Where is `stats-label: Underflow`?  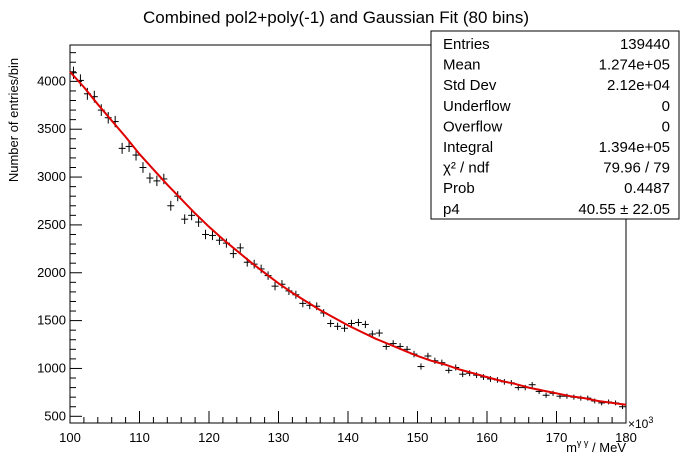
stats-label: Underflow is located at coordinates (477, 106).